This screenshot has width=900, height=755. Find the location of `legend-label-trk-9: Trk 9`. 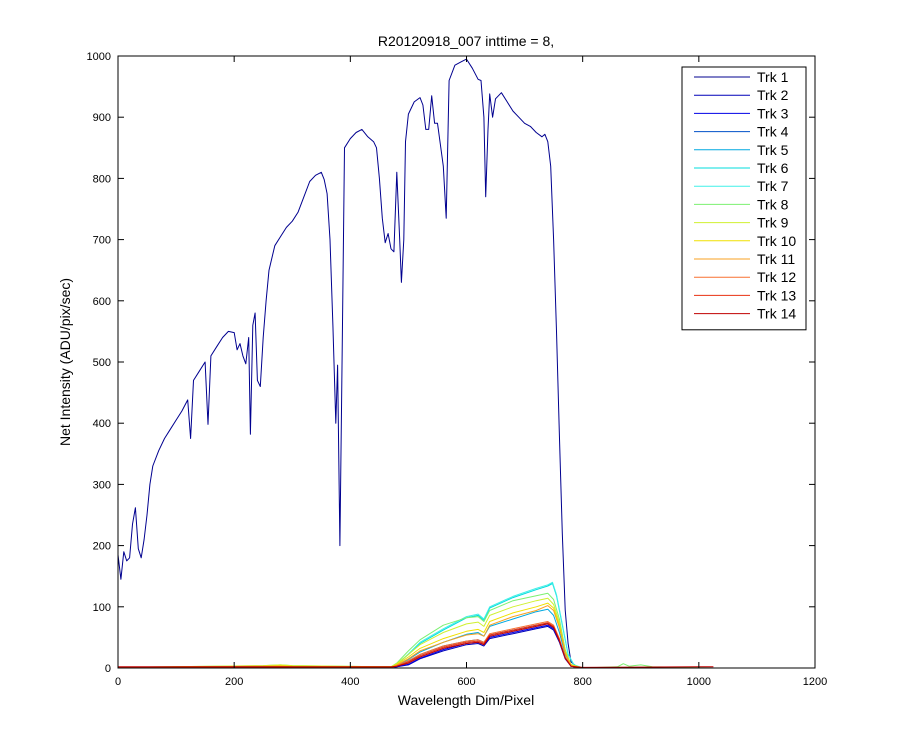

legend-label-trk-9: Trk 9 is located at coordinates (773, 223).